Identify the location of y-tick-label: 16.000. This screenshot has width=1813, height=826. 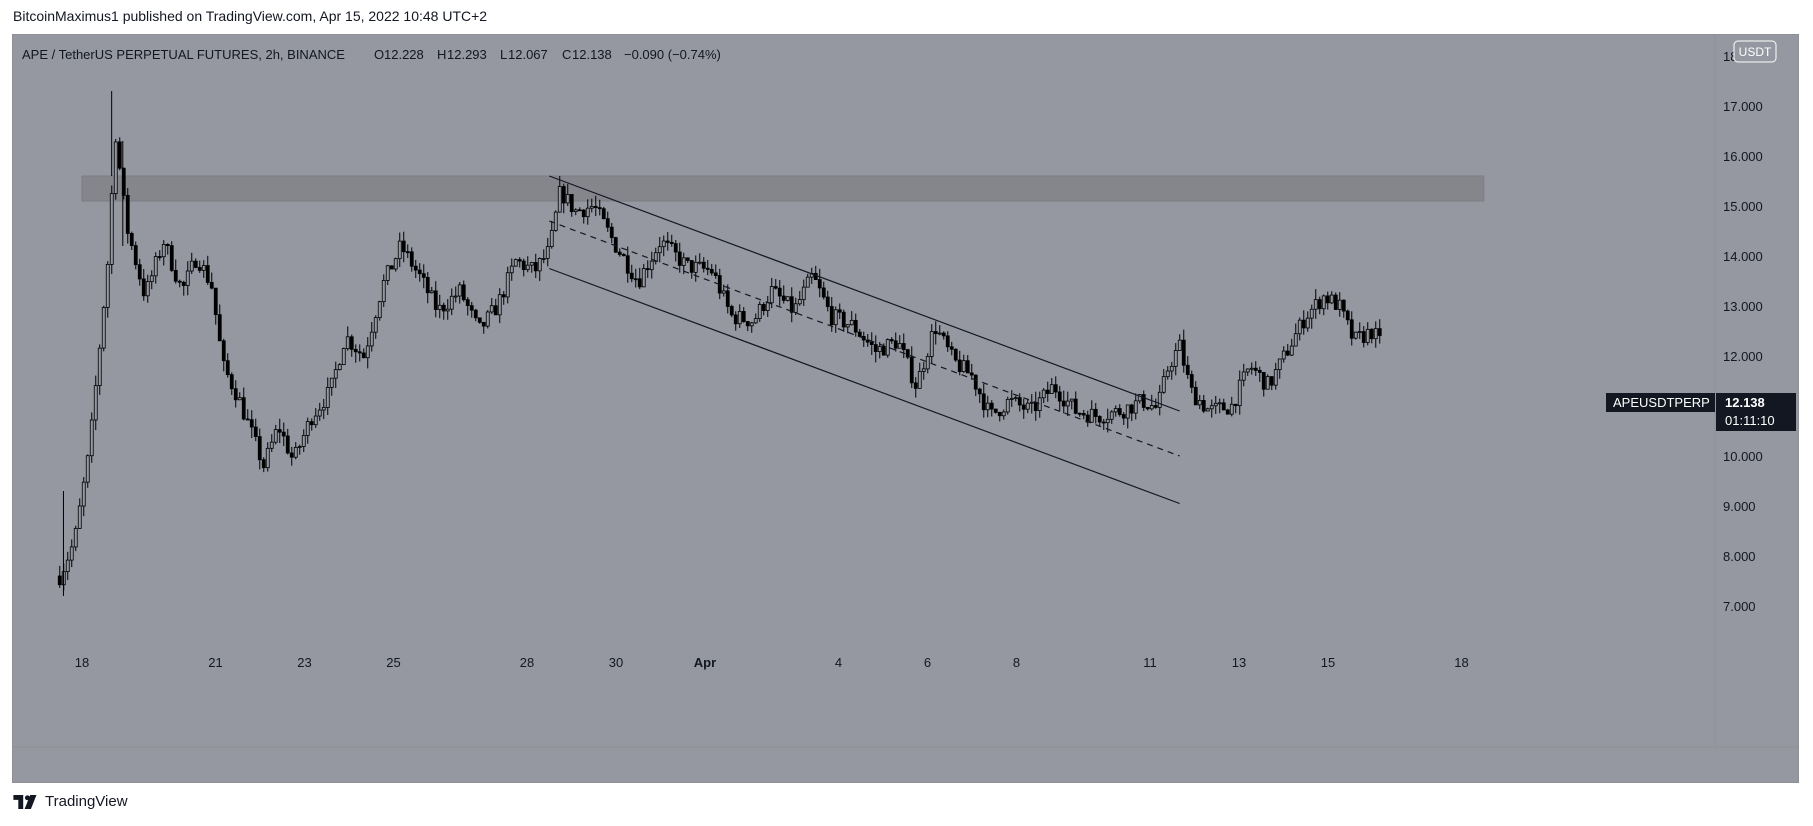
(1743, 156).